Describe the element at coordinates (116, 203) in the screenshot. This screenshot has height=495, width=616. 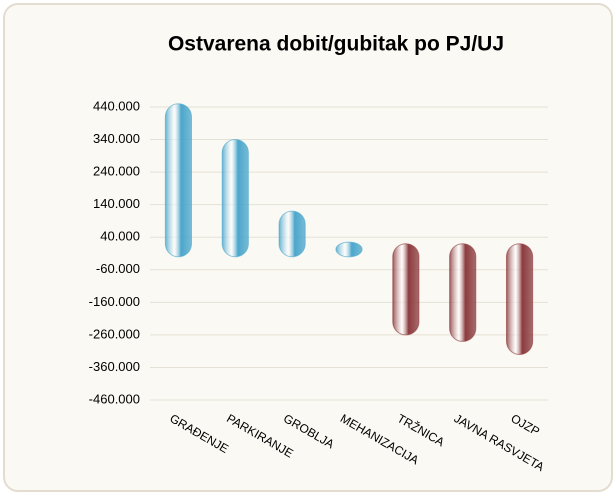
I see `y-tick-label: 140.000` at that location.